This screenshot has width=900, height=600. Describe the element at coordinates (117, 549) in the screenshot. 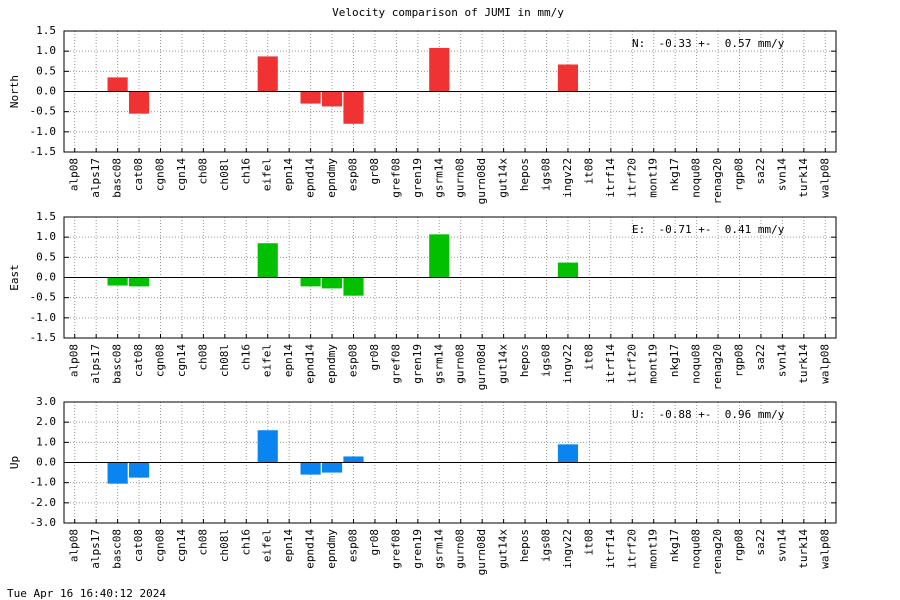

I see `x-tick-label: basc08` at that location.